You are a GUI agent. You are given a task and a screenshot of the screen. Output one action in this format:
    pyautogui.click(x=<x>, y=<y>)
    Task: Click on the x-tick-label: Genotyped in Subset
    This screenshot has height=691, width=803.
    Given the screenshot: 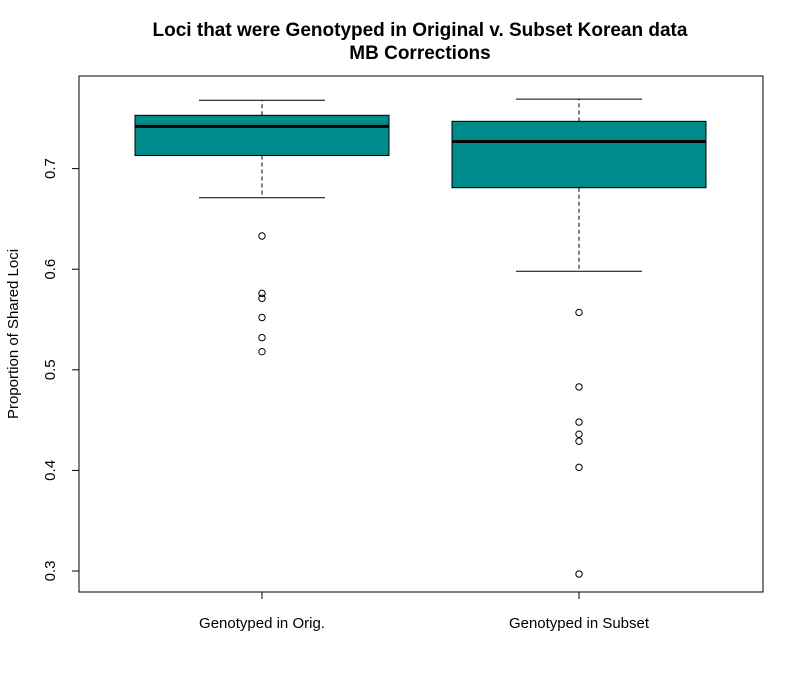 What is the action you would take?
    pyautogui.click(x=579, y=623)
    